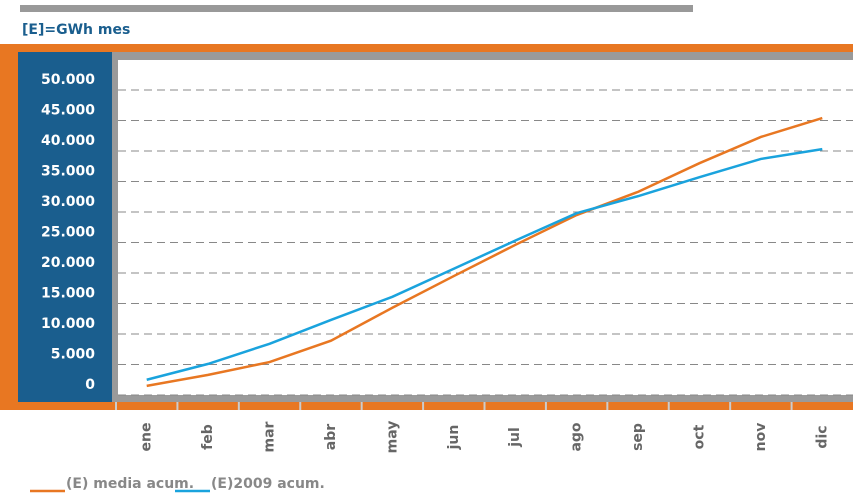  I want to click on legend-label: (E) media acum., so click(130, 484).